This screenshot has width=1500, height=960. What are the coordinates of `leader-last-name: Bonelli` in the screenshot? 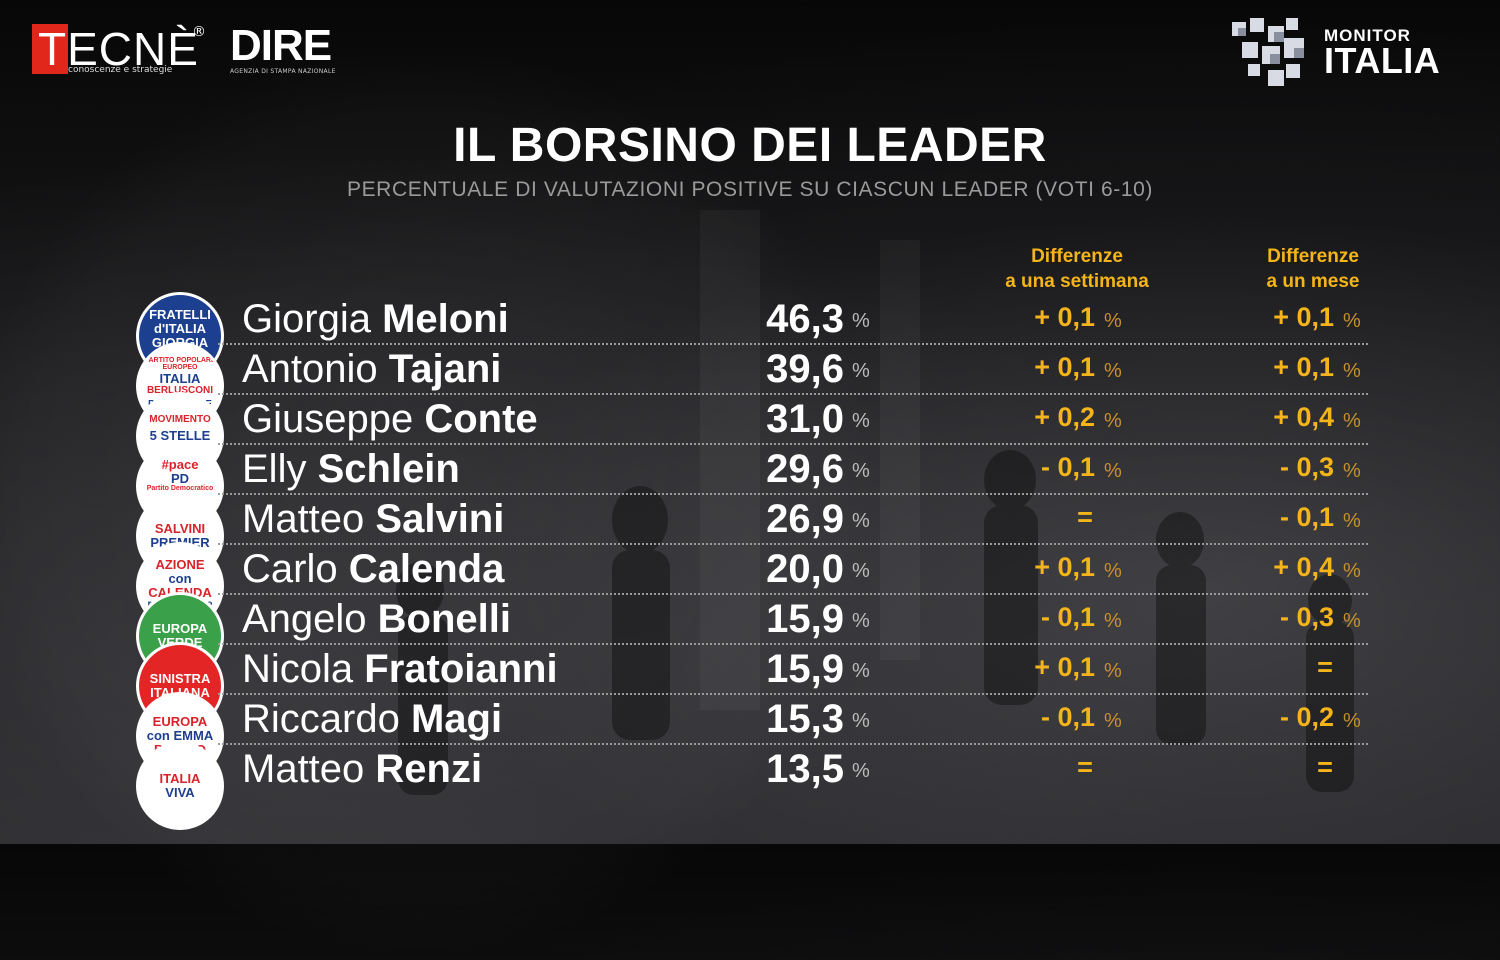 It's located at (444, 619).